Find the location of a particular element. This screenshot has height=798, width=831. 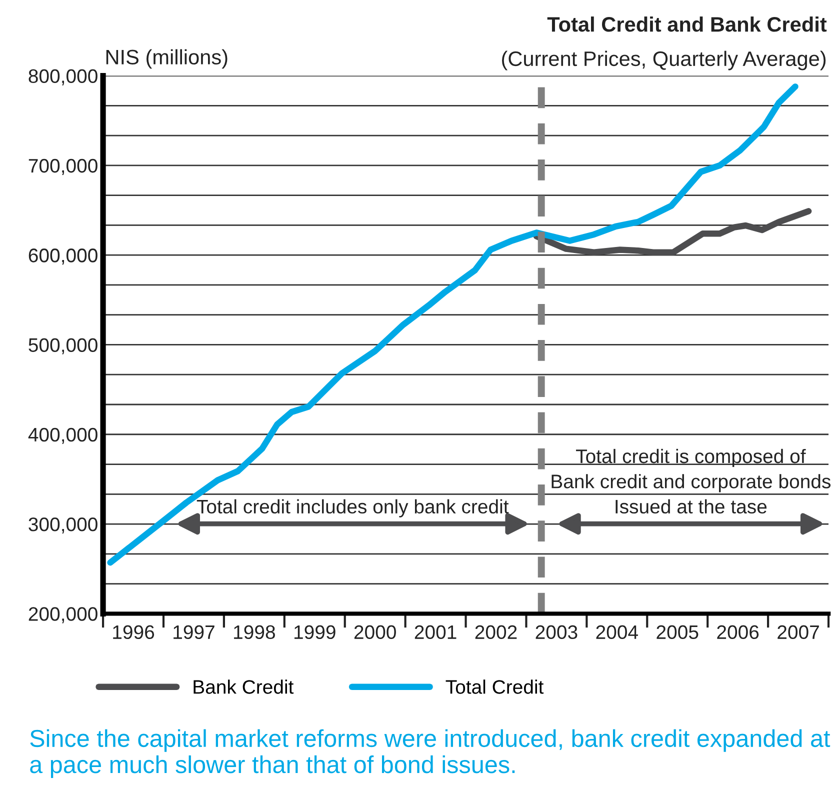

chart-subtitle: (Current Prices, Quarterly Average) is located at coordinates (664, 60).